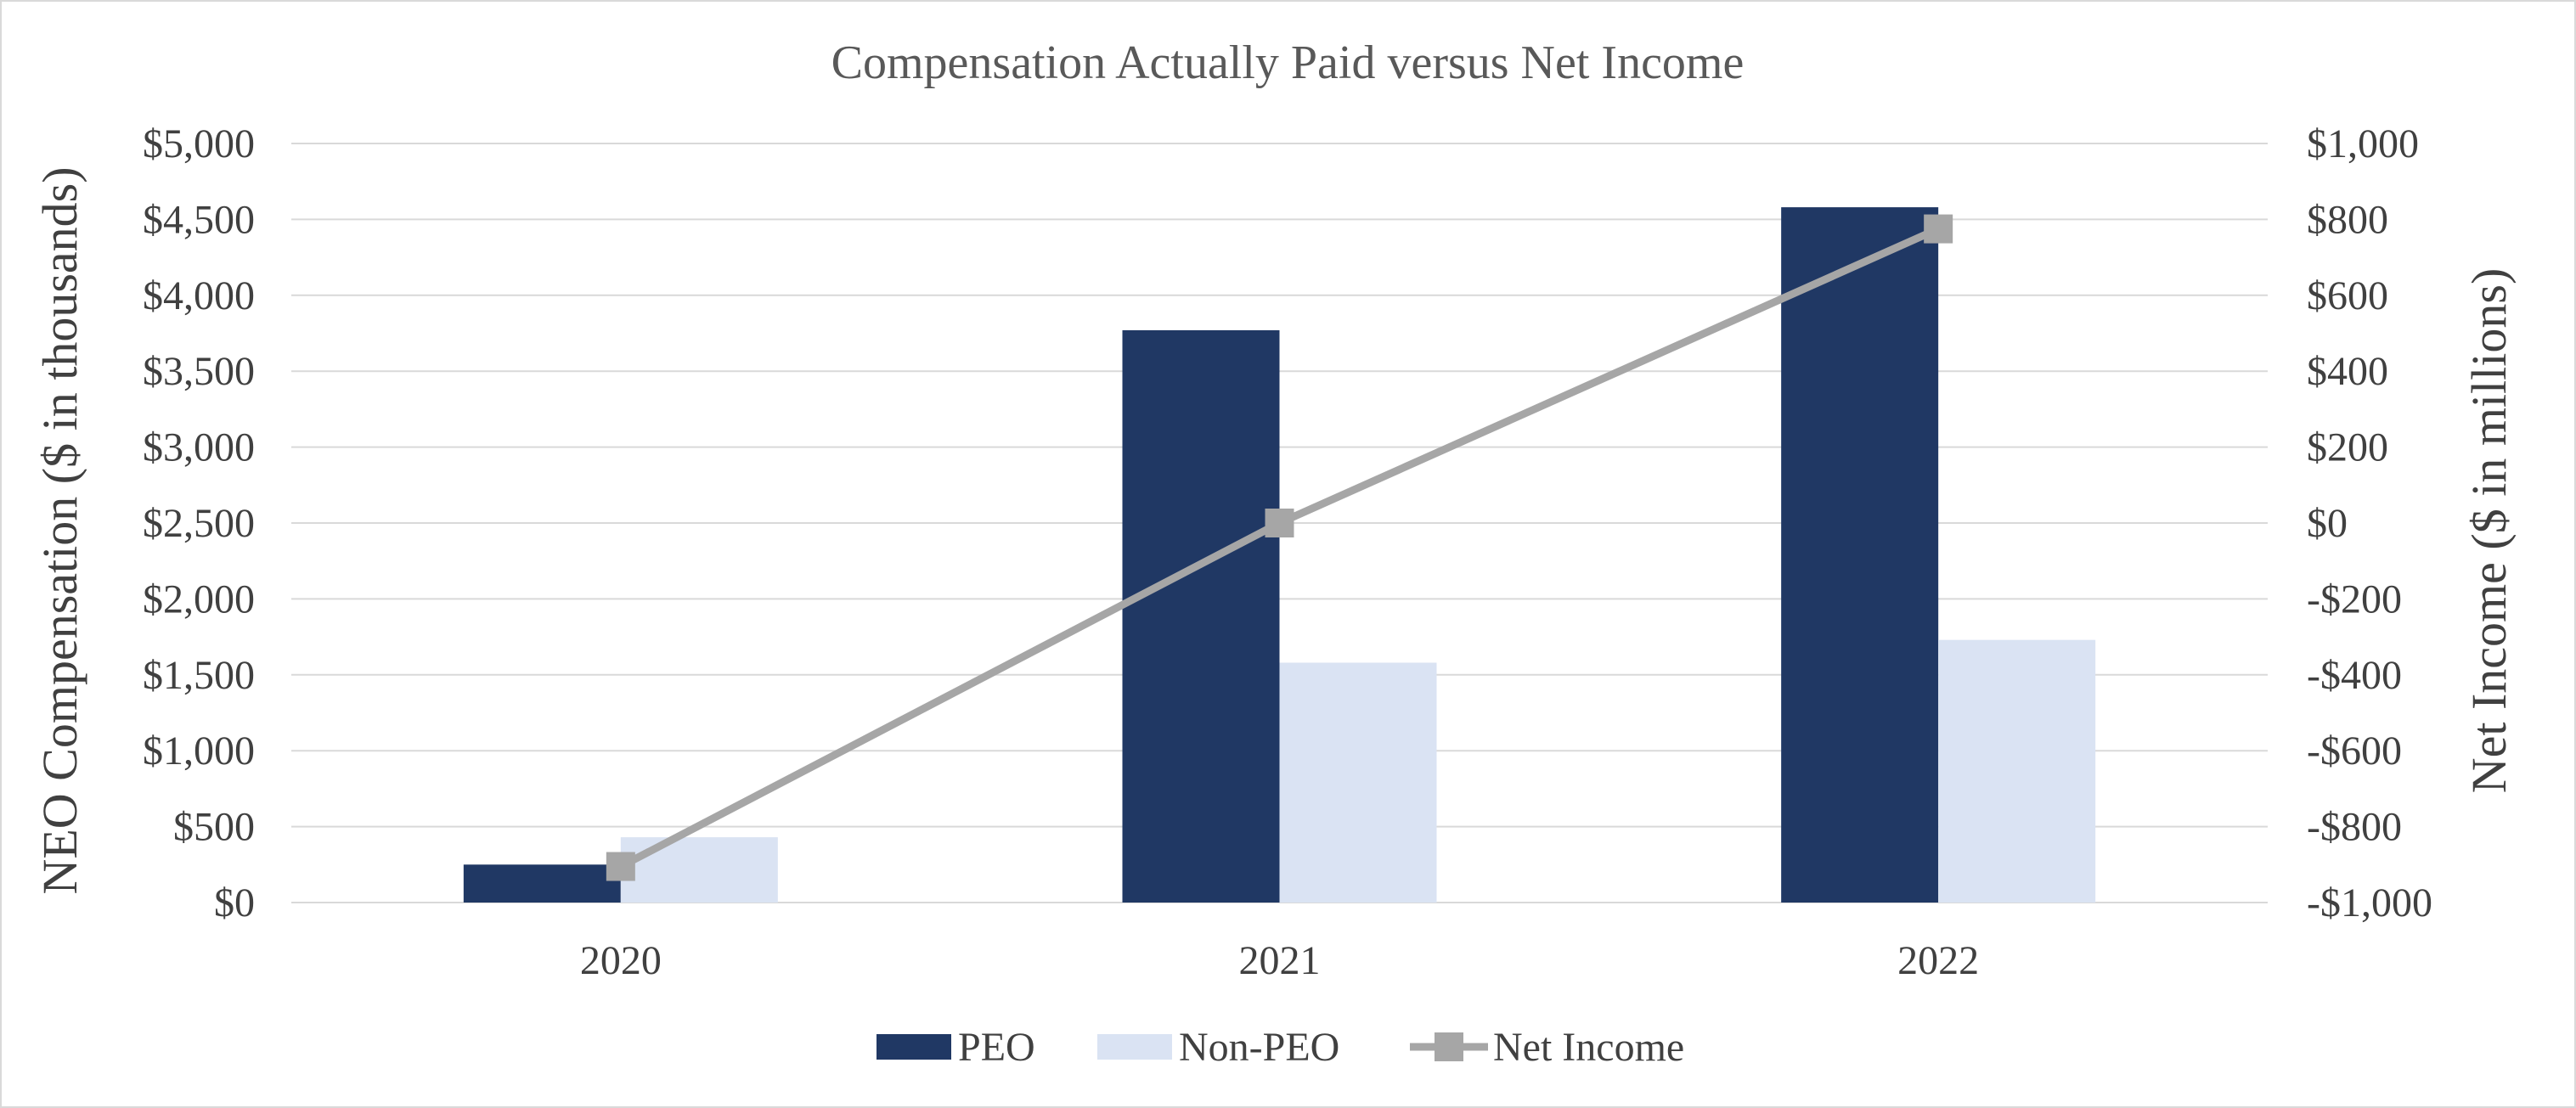  Describe the element at coordinates (2354, 827) in the screenshot. I see `right-tick-label: -$800` at that location.